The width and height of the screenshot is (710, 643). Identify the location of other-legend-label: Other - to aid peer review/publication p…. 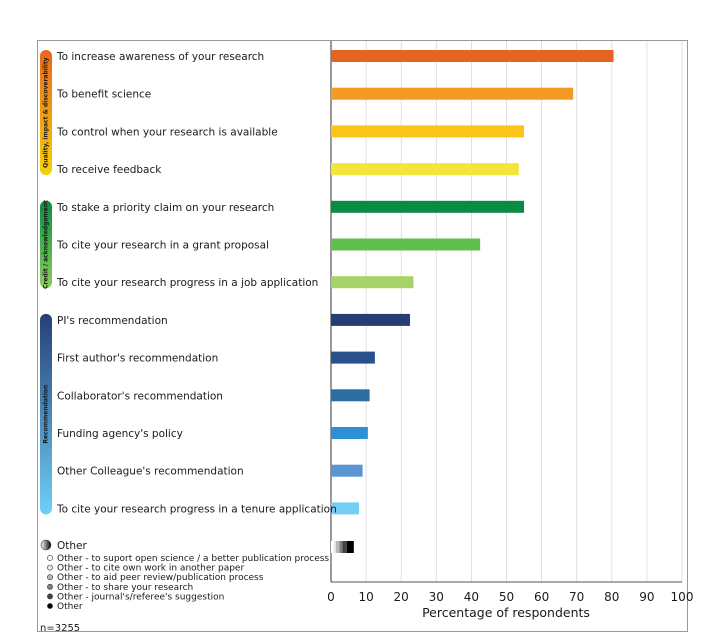
(160, 578).